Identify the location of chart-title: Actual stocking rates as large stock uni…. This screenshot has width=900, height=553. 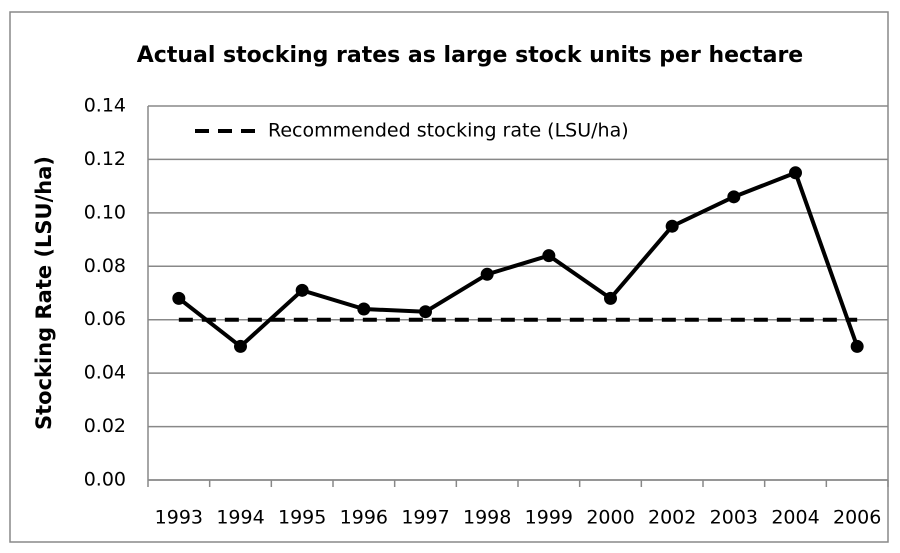
(470, 55).